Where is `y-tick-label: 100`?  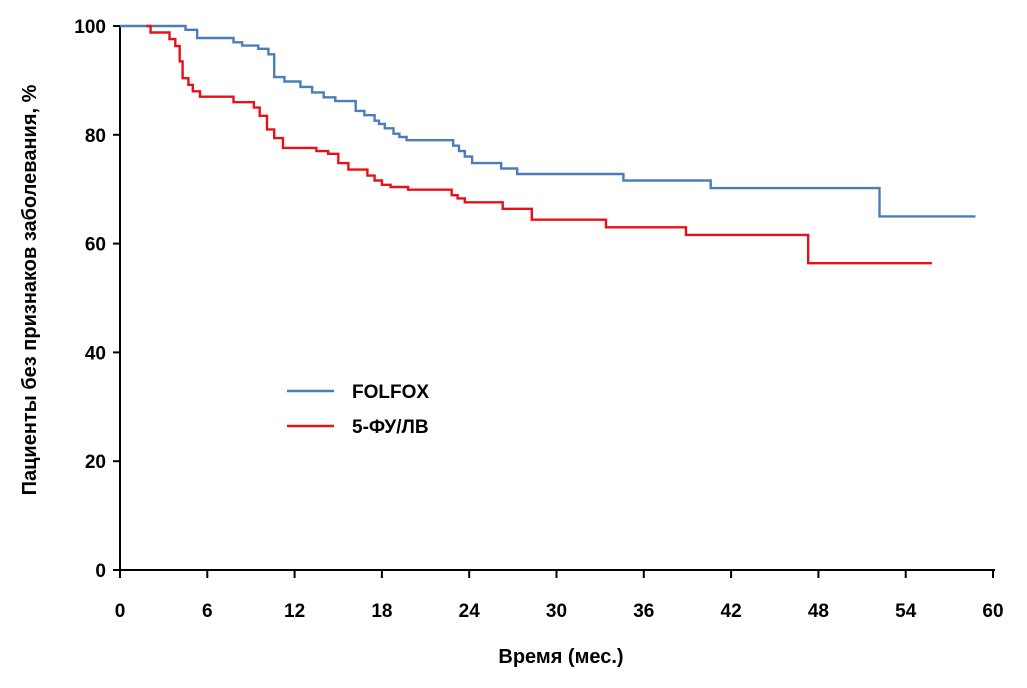
y-tick-label: 100 is located at coordinates (90, 27).